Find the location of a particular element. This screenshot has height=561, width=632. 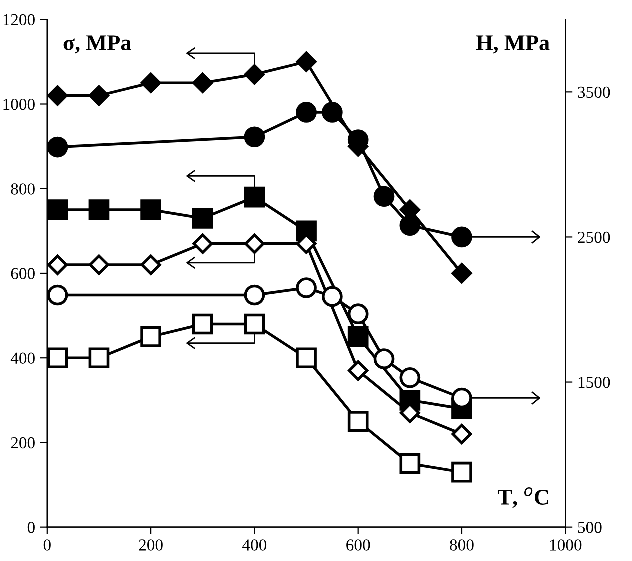

y-axis-title: σ, MPa is located at coordinates (98, 45).